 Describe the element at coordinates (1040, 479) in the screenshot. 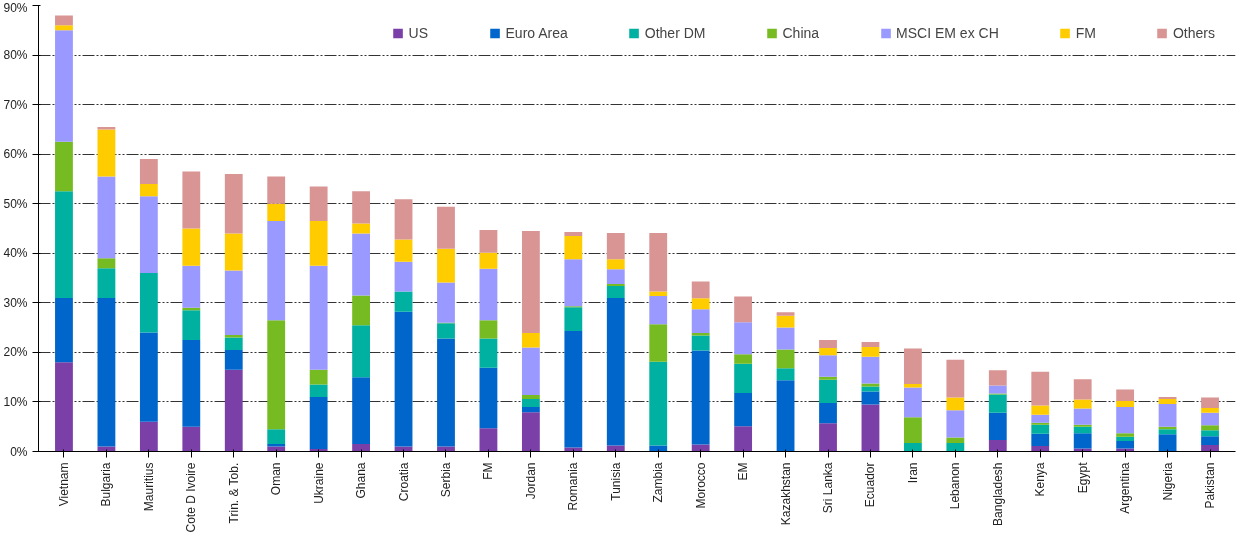

I see `x-tick-label: Kenya` at that location.